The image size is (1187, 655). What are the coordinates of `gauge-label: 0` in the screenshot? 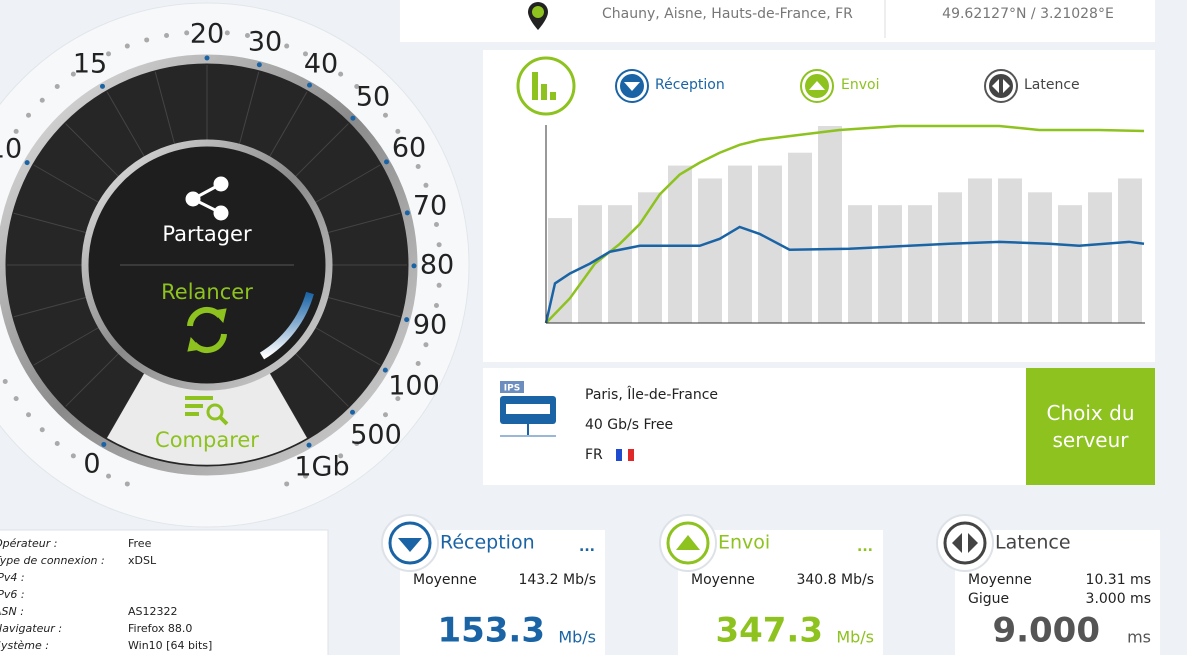 It's located at (91, 464).